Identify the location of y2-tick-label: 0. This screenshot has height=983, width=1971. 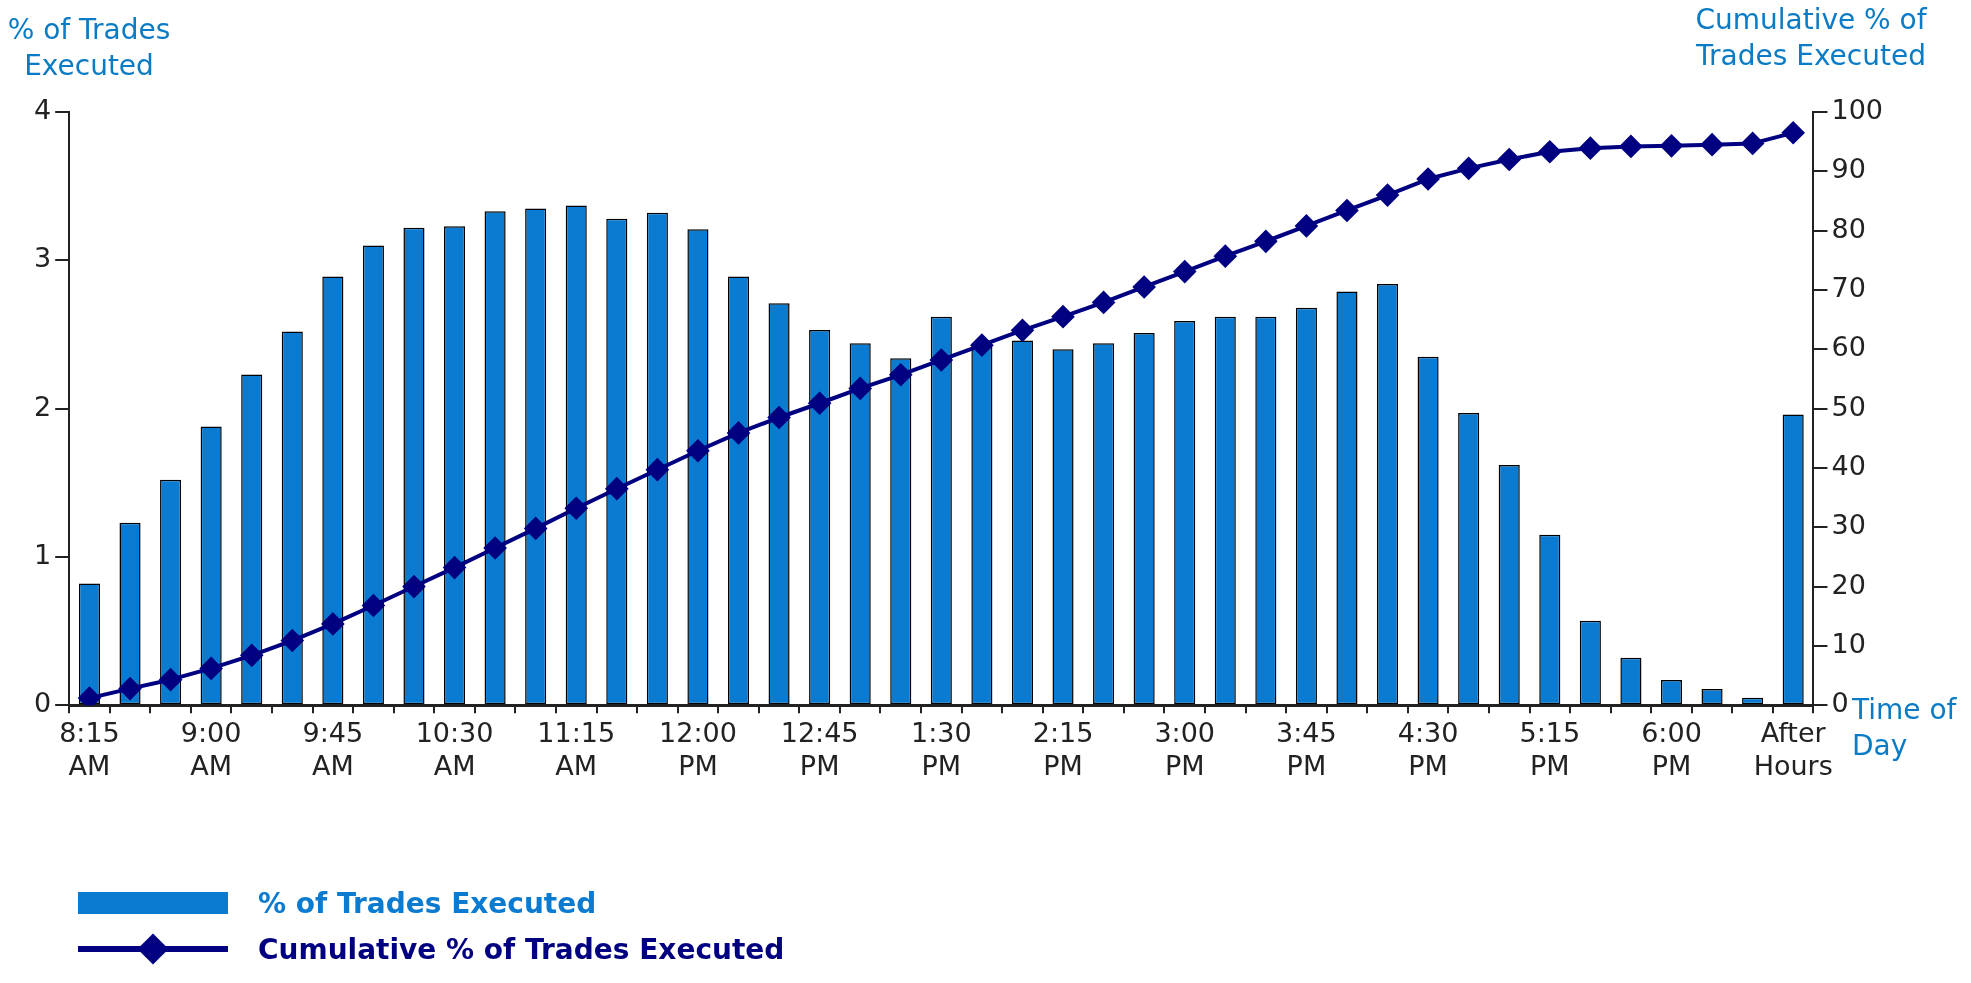
(1840, 703).